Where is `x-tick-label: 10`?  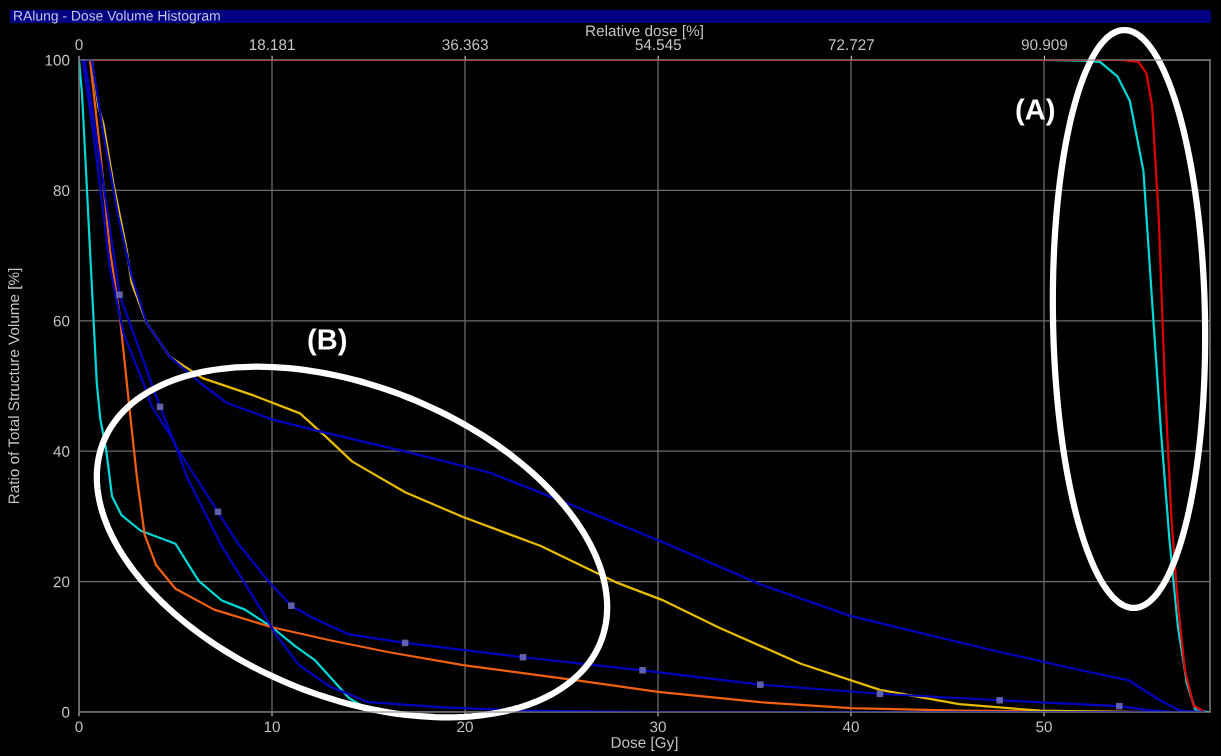 x-tick-label: 10 is located at coordinates (272, 727).